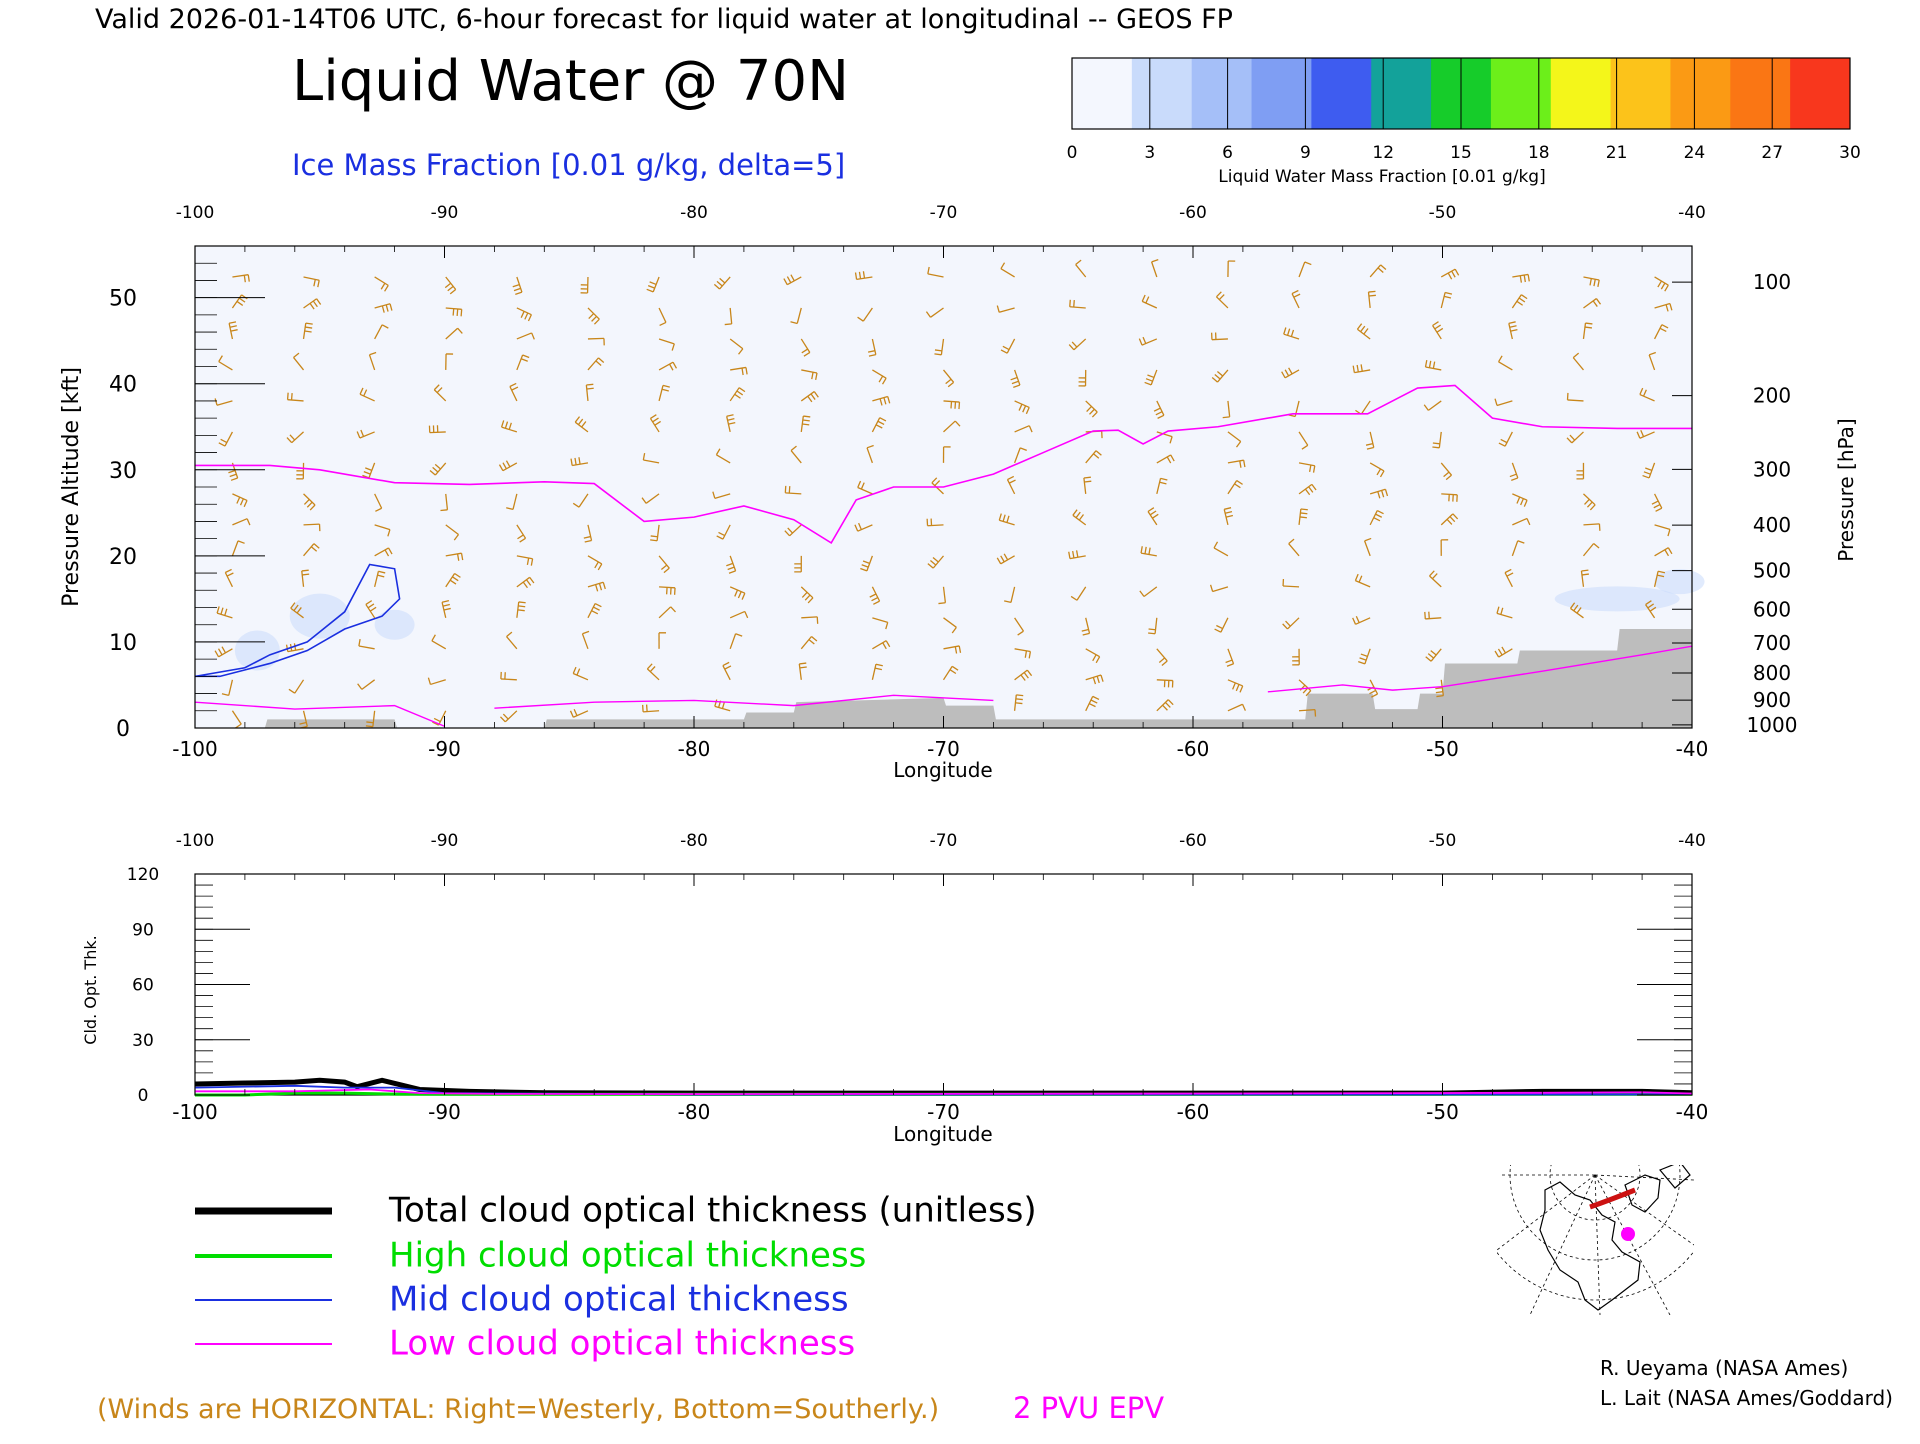 The height and width of the screenshot is (1444, 1920). I want to click on bottom-xtick-label-upper: -60, so click(1193, 841).